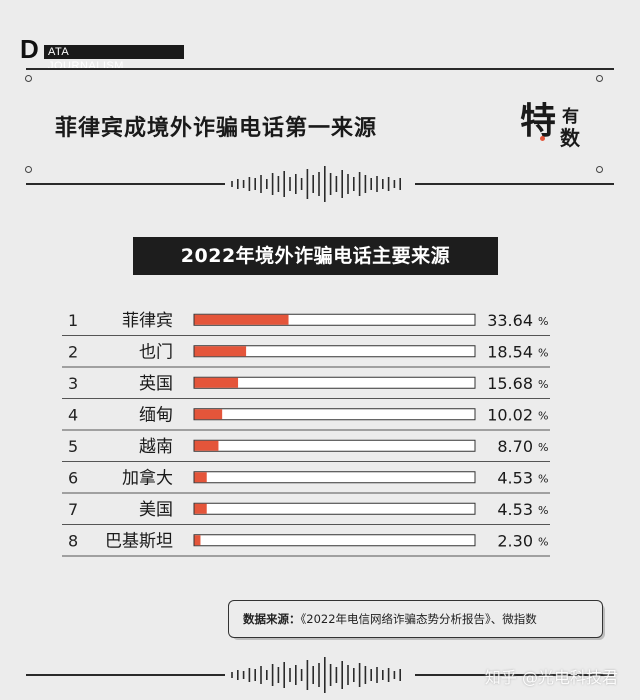  What do you see at coordinates (510, 320) in the screenshot?
I see `value-label: 33.64` at bounding box center [510, 320].